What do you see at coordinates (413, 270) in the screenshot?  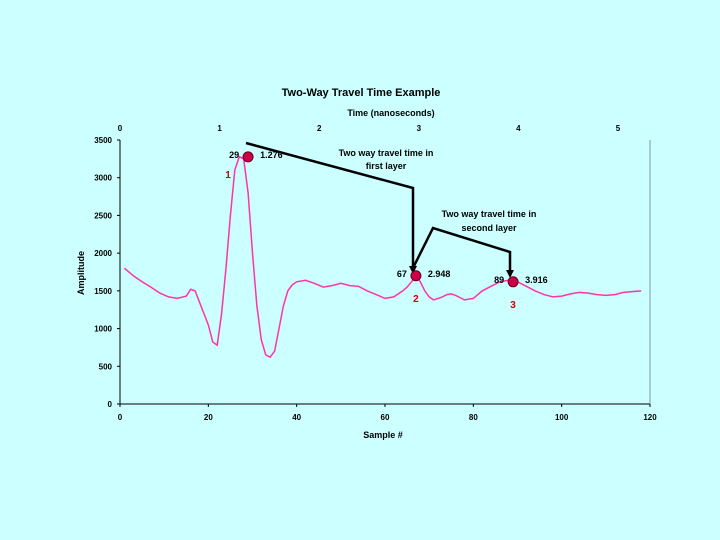 I see `arrow-first-layer-head` at bounding box center [413, 270].